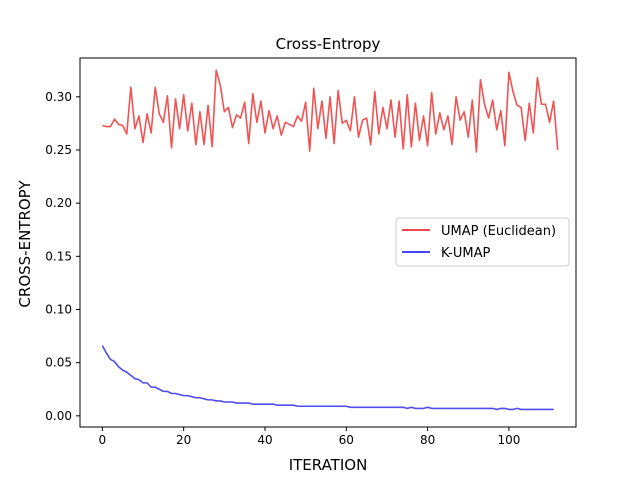 The image size is (640, 484). What do you see at coordinates (508, 440) in the screenshot?
I see `x-tick-label: 100` at bounding box center [508, 440].